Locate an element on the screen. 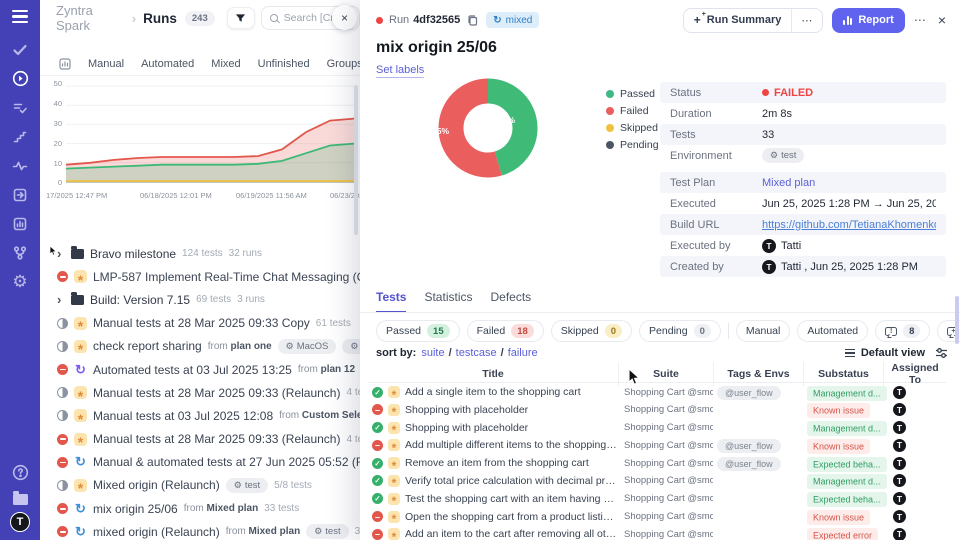 The width and height of the screenshot is (960, 540). filter-automated-chip: Automated is located at coordinates (833, 331).